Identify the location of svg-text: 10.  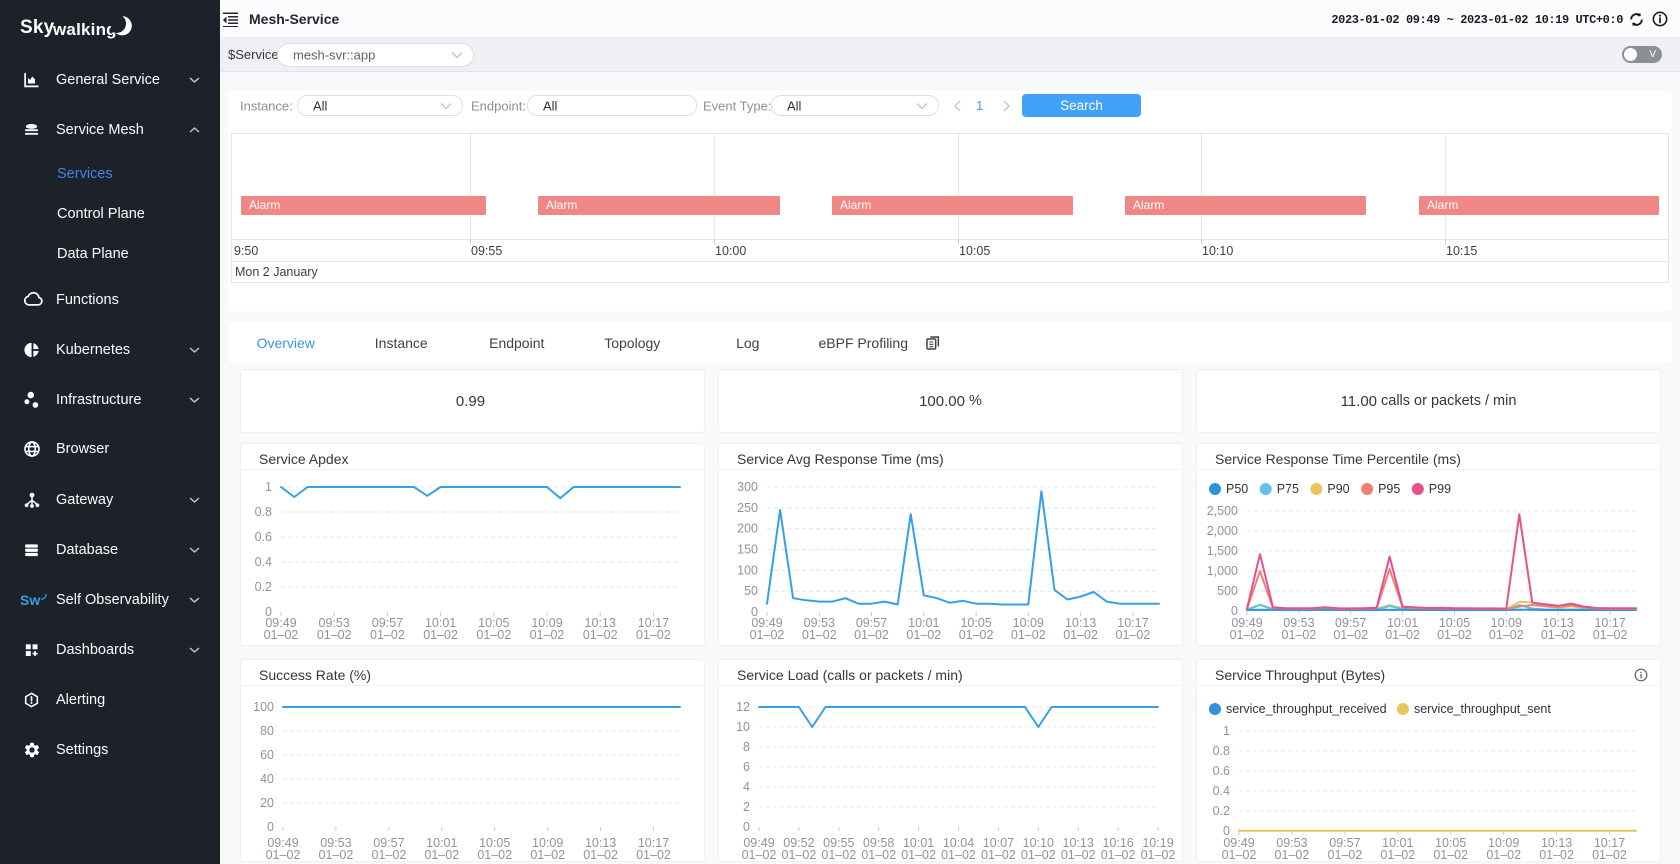
(743, 727).